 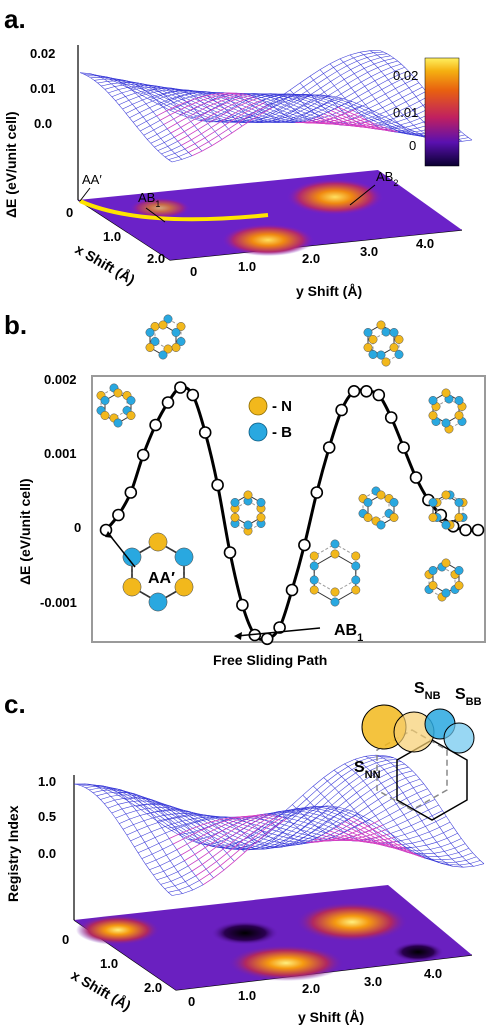 What do you see at coordinates (258, 432) in the screenshot?
I see `legend-b-marker` at bounding box center [258, 432].